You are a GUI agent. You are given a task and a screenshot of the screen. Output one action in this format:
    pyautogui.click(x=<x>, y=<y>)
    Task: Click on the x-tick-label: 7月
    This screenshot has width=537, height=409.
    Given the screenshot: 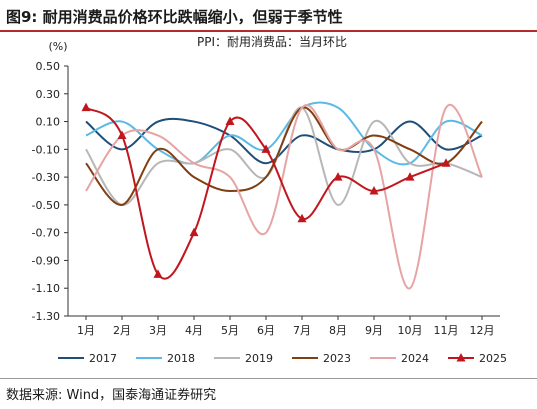 What is the action you would take?
    pyautogui.click(x=302, y=330)
    